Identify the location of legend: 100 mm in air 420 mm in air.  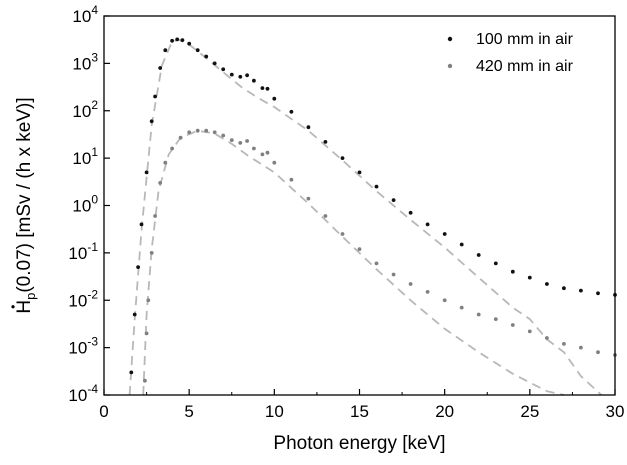
(510, 53).